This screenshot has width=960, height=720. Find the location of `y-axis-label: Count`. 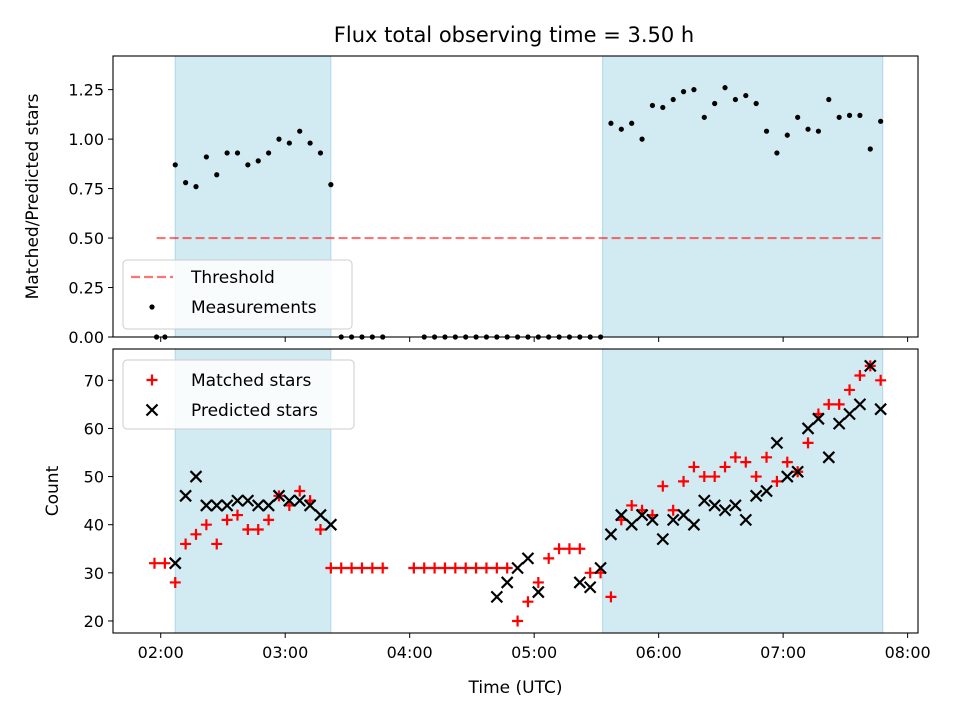

y-axis-label: Count is located at coordinates (53, 490).